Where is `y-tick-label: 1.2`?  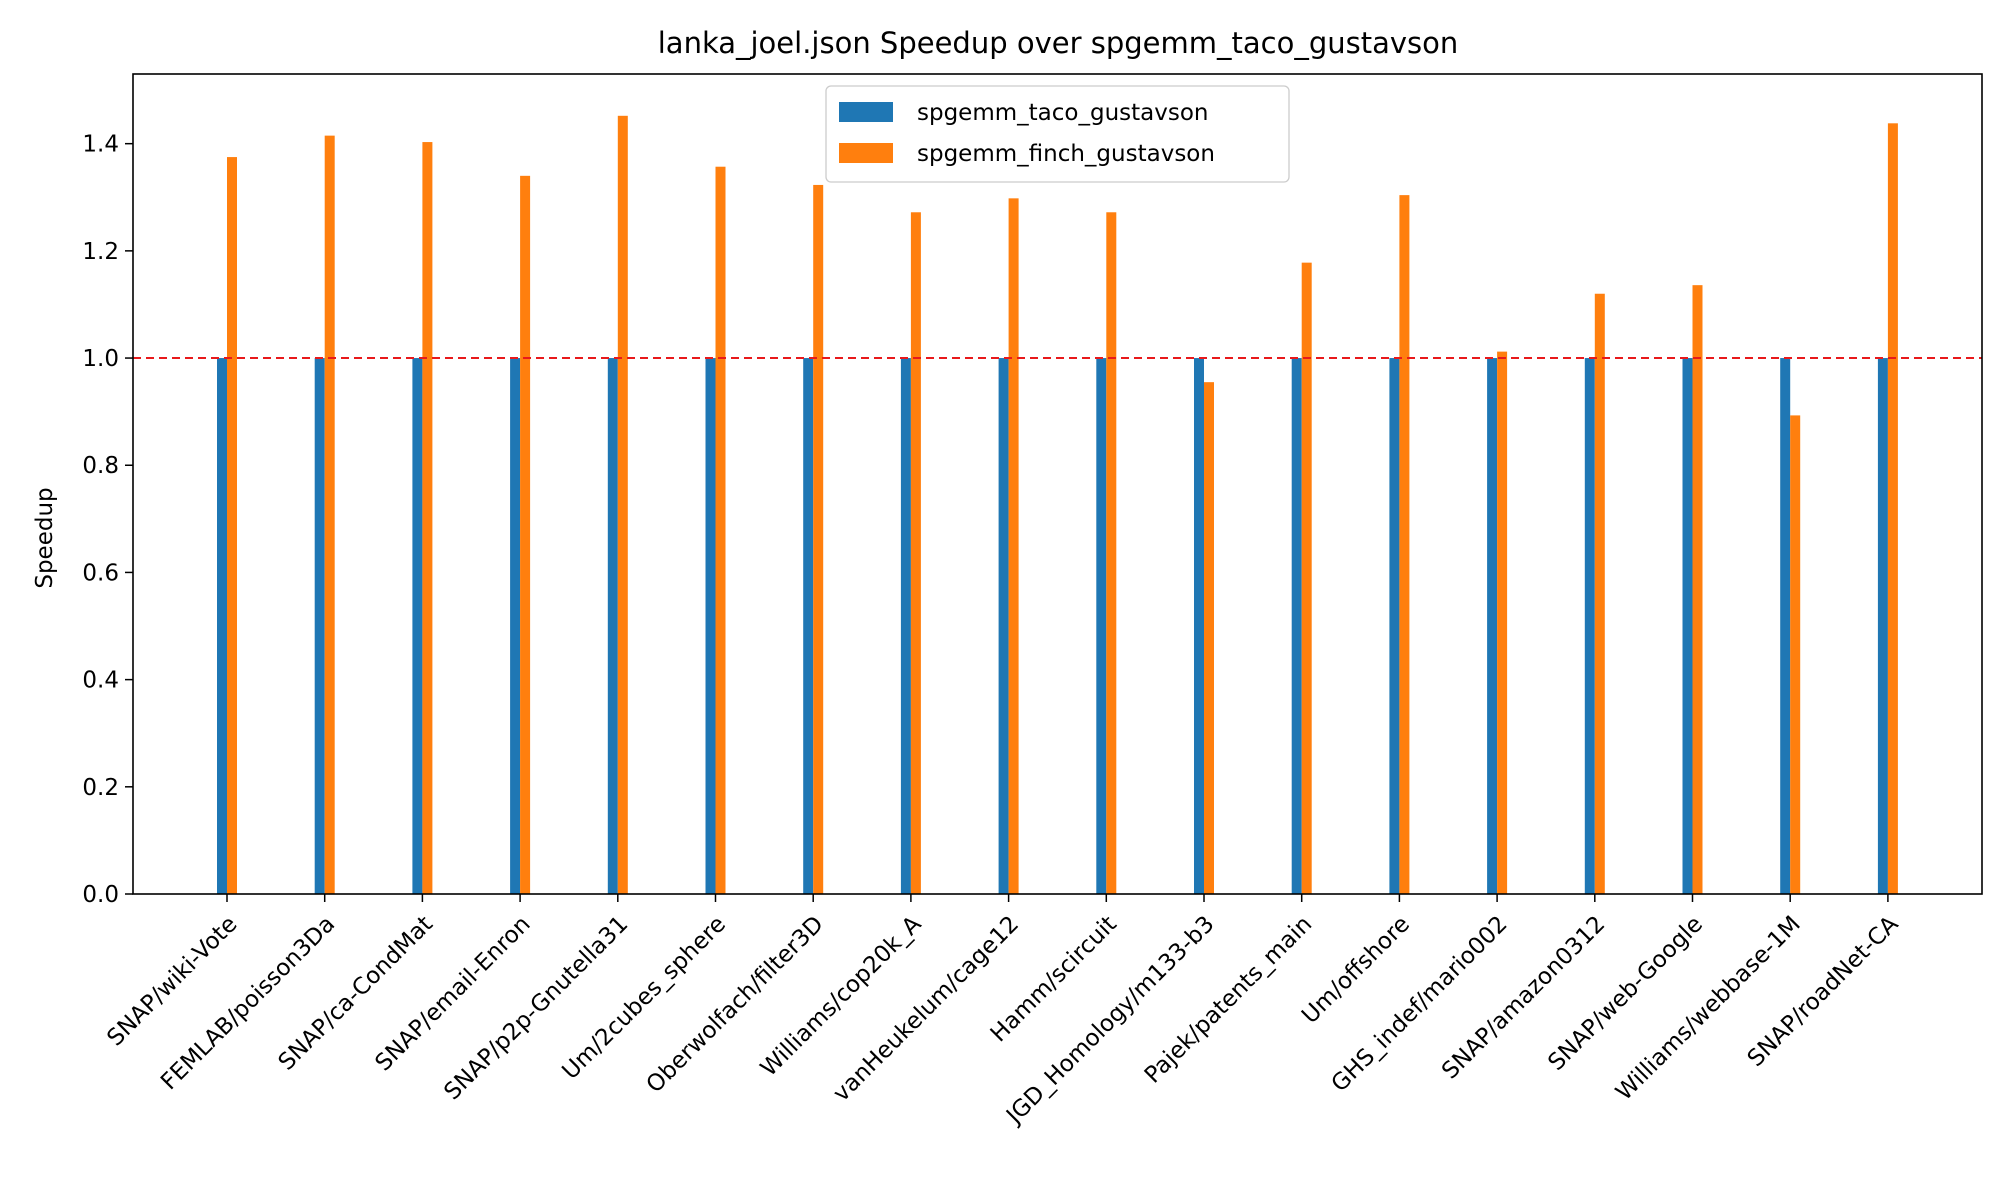 y-tick-label: 1.2 is located at coordinates (100, 252).